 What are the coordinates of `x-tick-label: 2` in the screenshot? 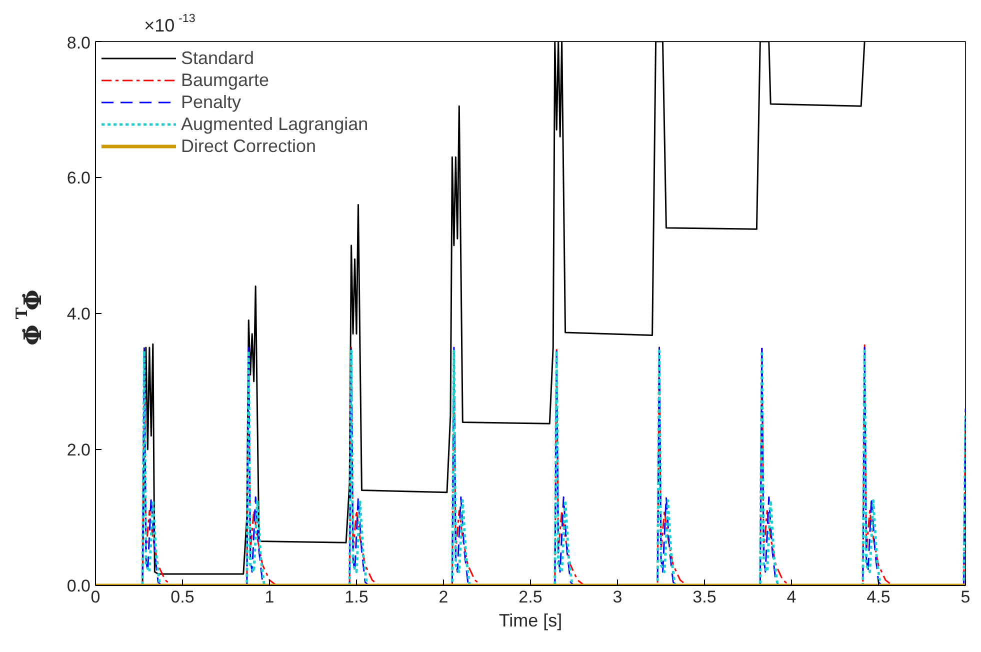 It's located at (443, 597).